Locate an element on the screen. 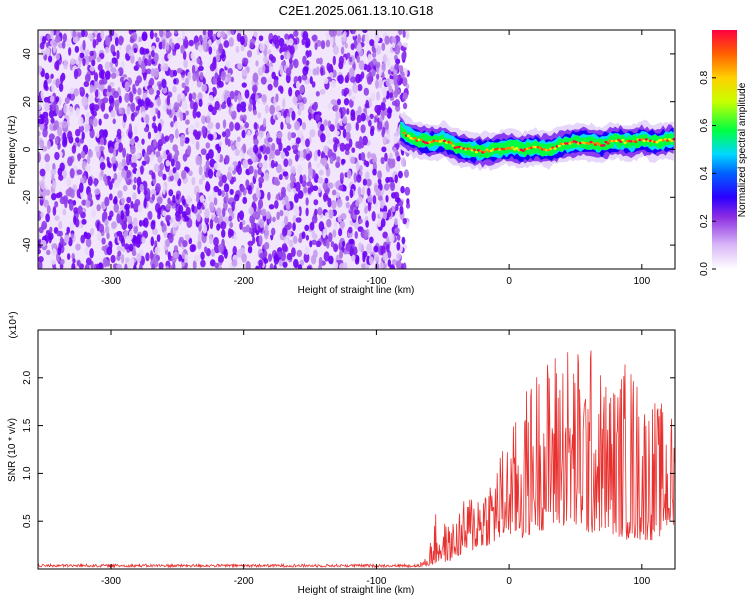  snr-xtick-label: 0 is located at coordinates (509, 581).